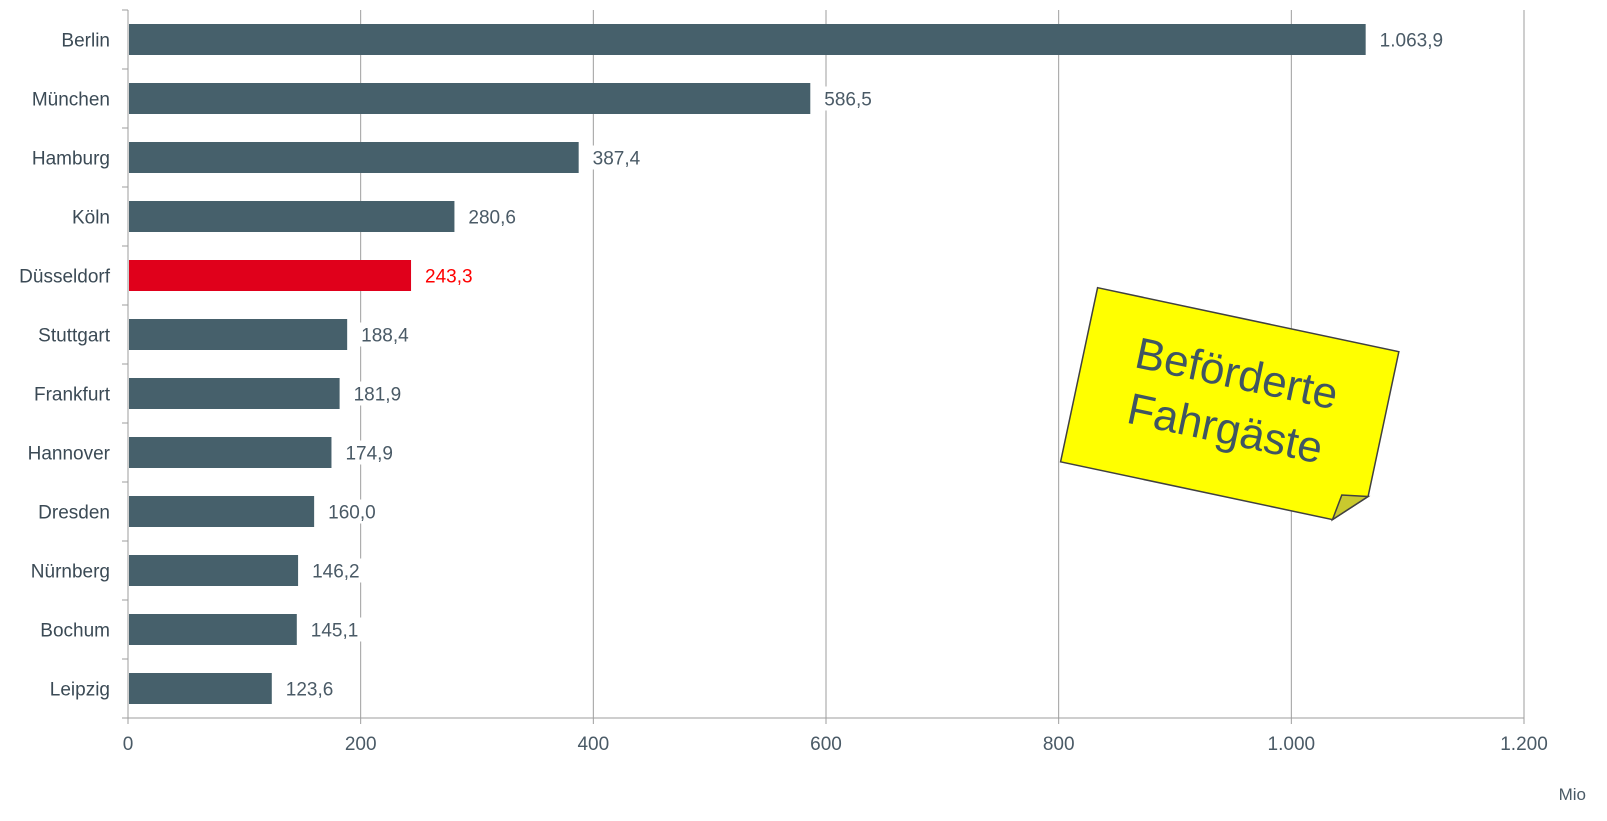 The height and width of the screenshot is (821, 1607). What do you see at coordinates (1350, 508) in the screenshot?
I see `sticky-note-curl` at bounding box center [1350, 508].